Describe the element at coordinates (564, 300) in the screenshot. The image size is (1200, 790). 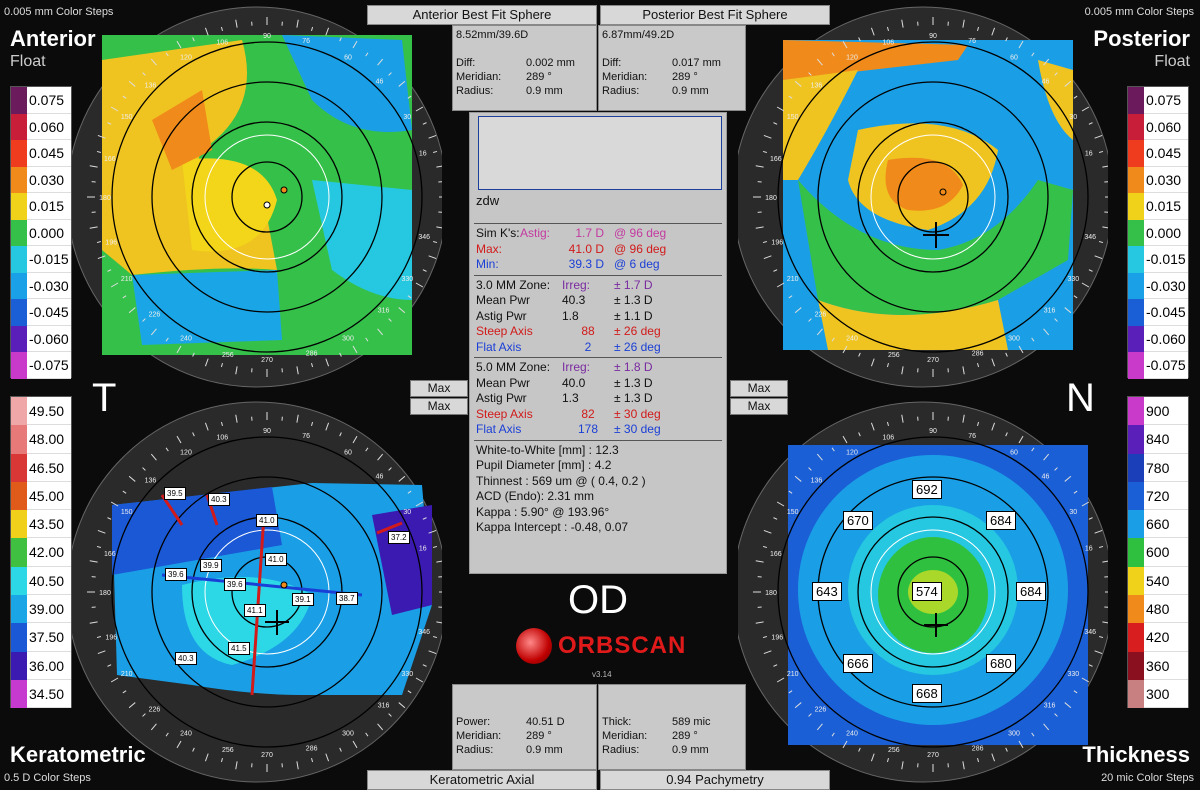
I see `zone3-mean-row: Mean Pwr 40.3 ± 1.3 D` at that location.